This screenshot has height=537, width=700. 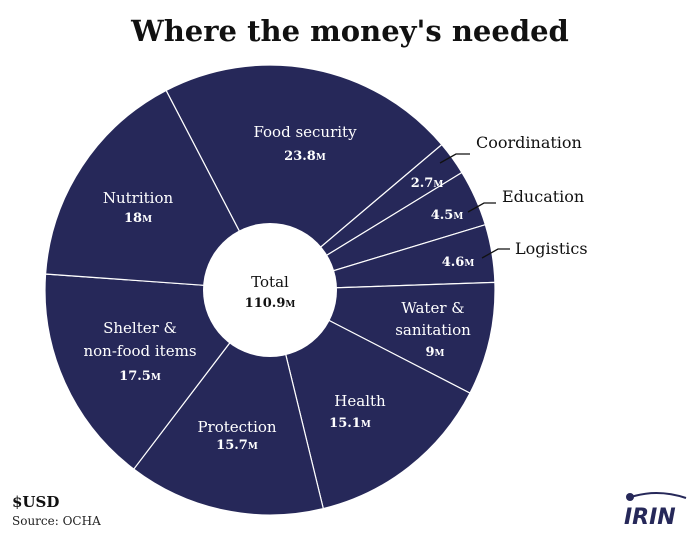 What do you see at coordinates (481, 207) in the screenshot?
I see `leader-line-education` at bounding box center [481, 207].